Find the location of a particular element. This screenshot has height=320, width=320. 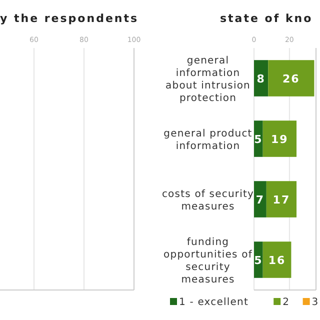

y-tick-label: general information about intrusion protection is located at coordinates (208, 80).